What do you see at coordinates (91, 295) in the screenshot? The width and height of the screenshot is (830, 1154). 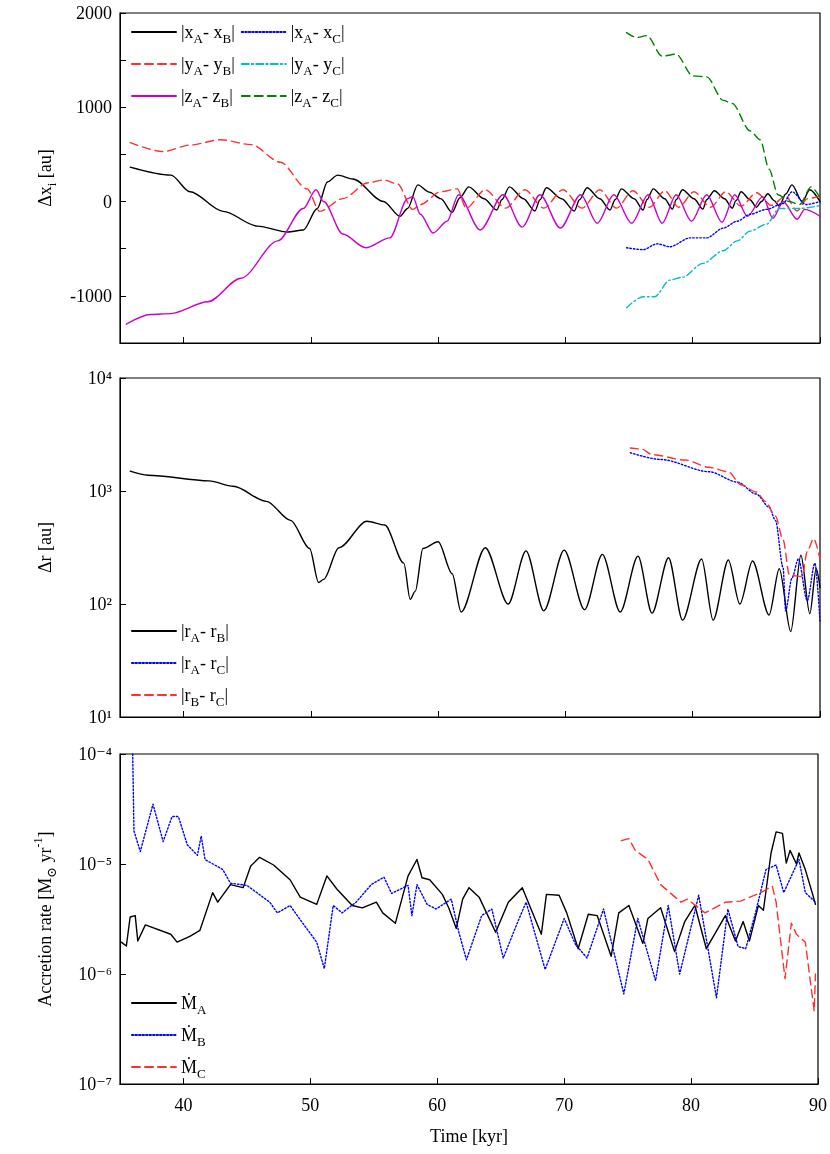 I see `y-tick-label: -1000` at bounding box center [91, 295].